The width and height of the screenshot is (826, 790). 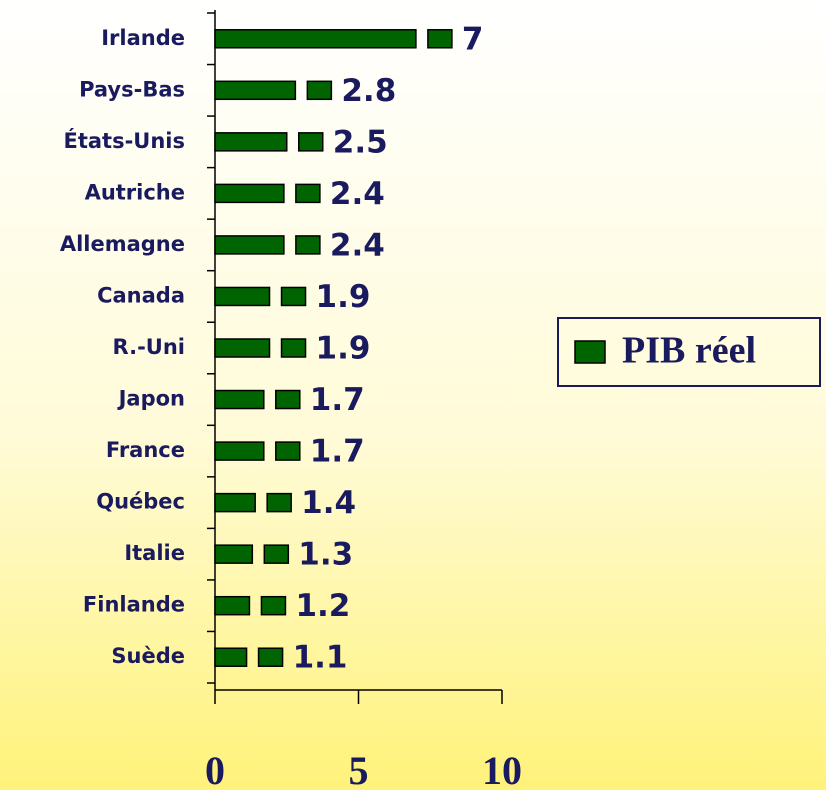 What do you see at coordinates (328, 503) in the screenshot?
I see `data-label: 1.4` at bounding box center [328, 503].